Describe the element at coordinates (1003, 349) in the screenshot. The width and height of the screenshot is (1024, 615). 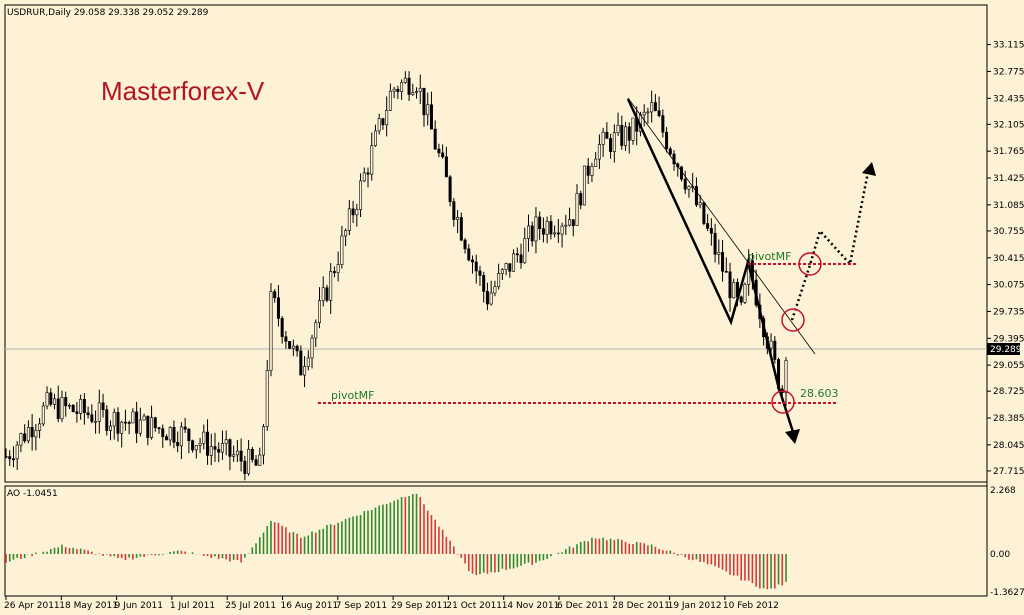
I see `current-price-box` at that location.